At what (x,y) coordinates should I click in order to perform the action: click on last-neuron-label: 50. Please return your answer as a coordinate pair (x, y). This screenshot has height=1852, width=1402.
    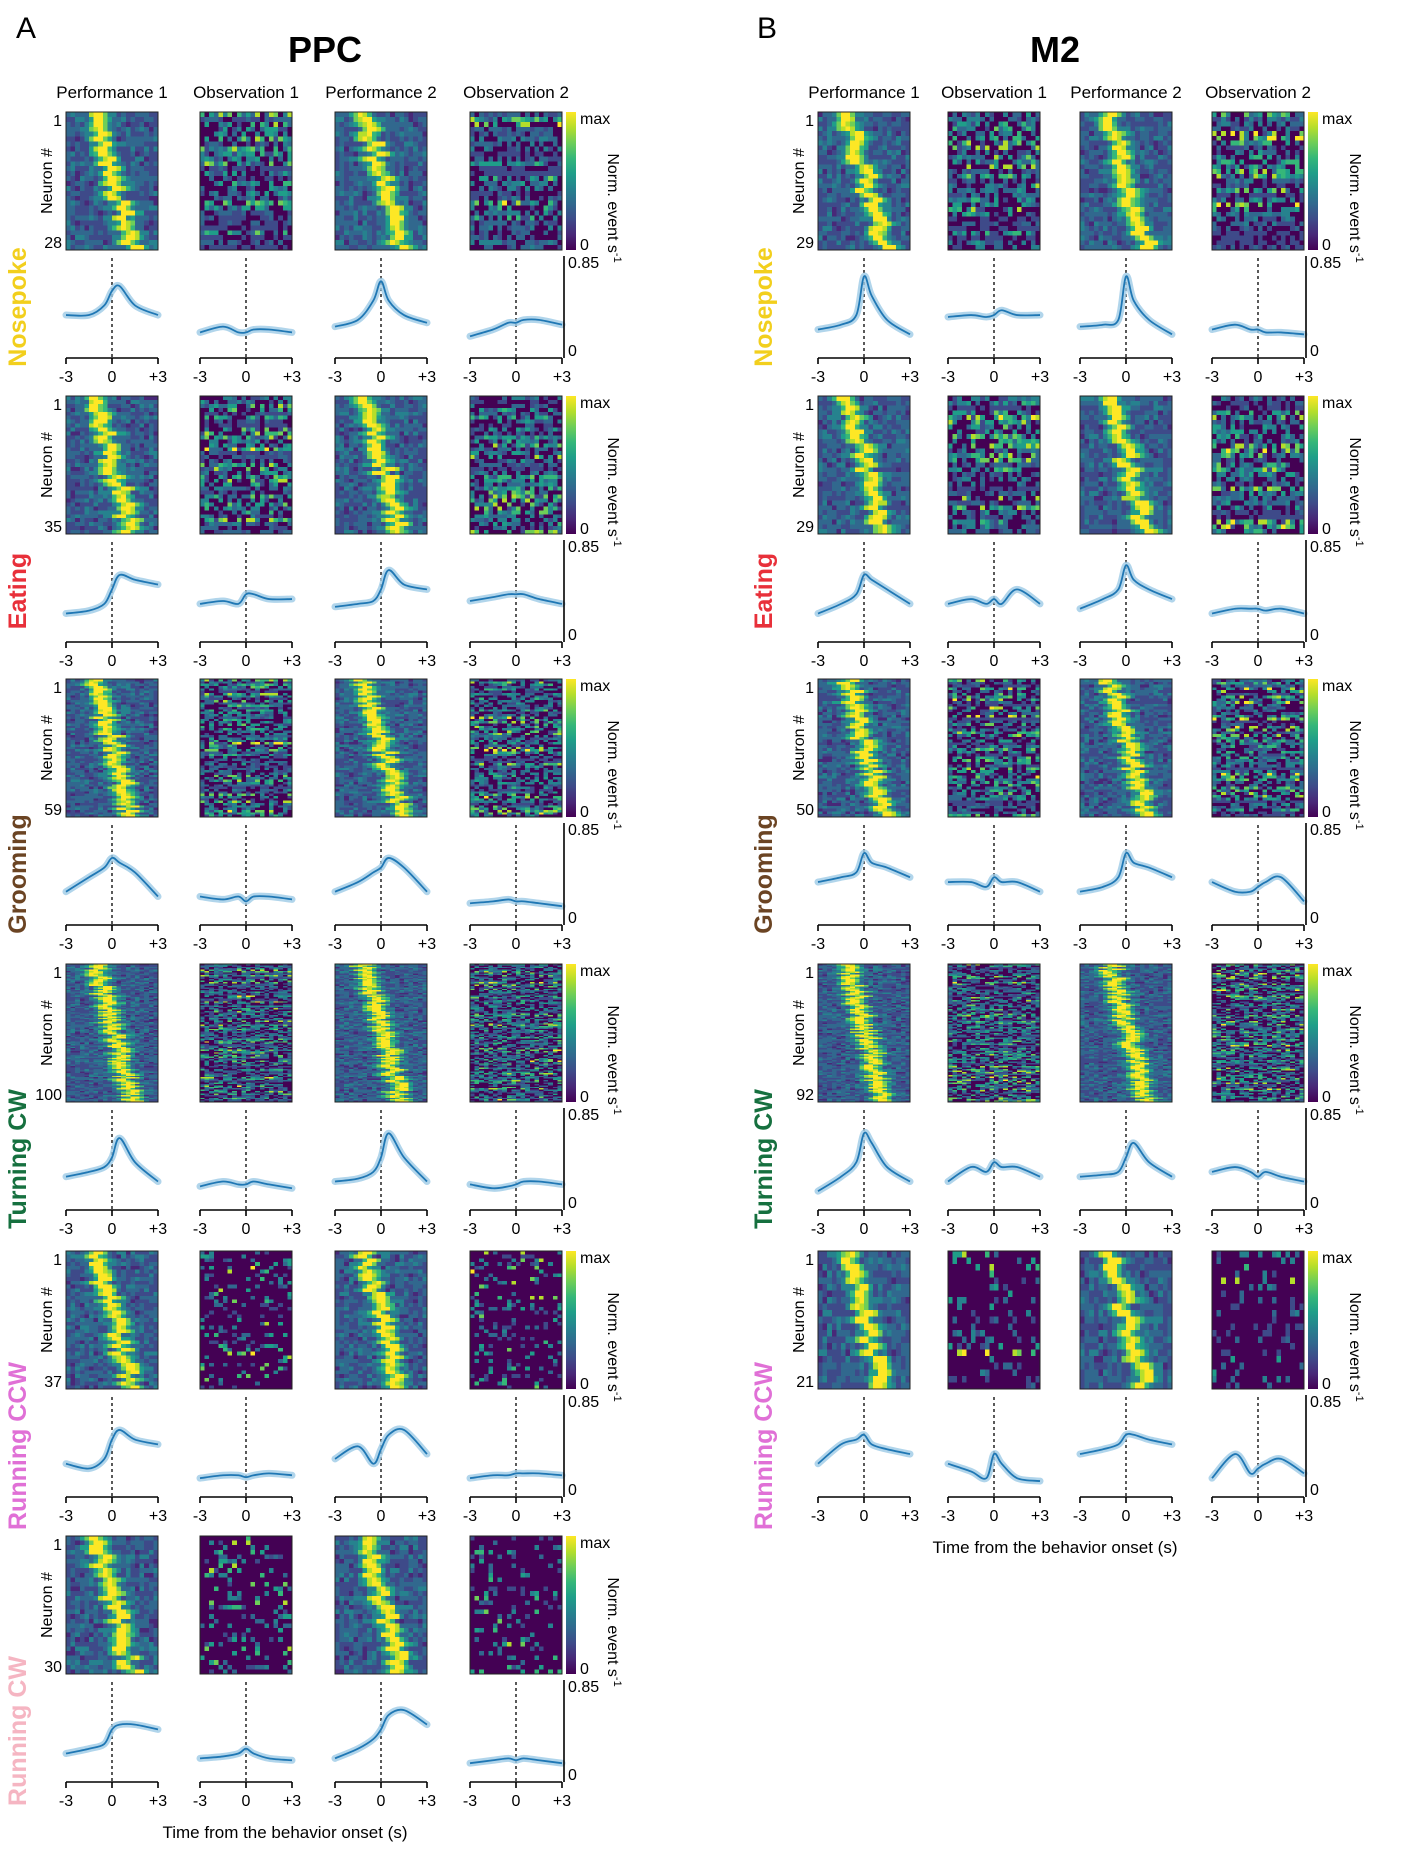
    Looking at the image, I should click on (805, 810).